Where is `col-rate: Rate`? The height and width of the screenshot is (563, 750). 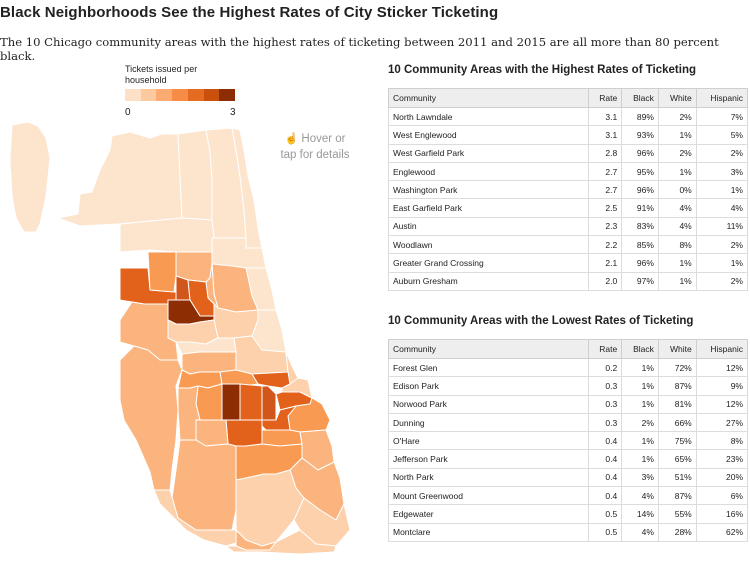
col-rate: Rate is located at coordinates (605, 349).